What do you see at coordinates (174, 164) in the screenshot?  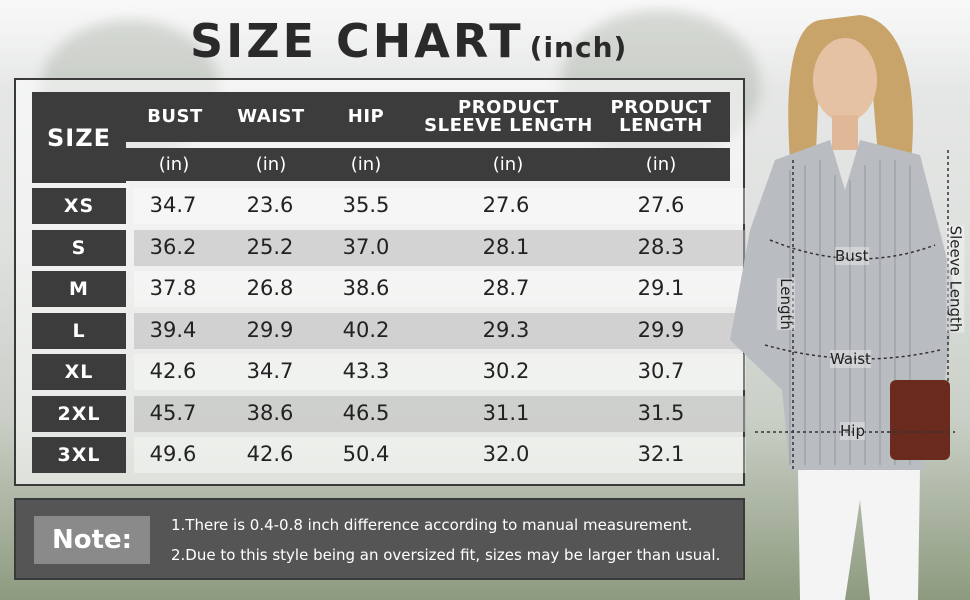 I see `unit-cell-bust: (in)` at bounding box center [174, 164].